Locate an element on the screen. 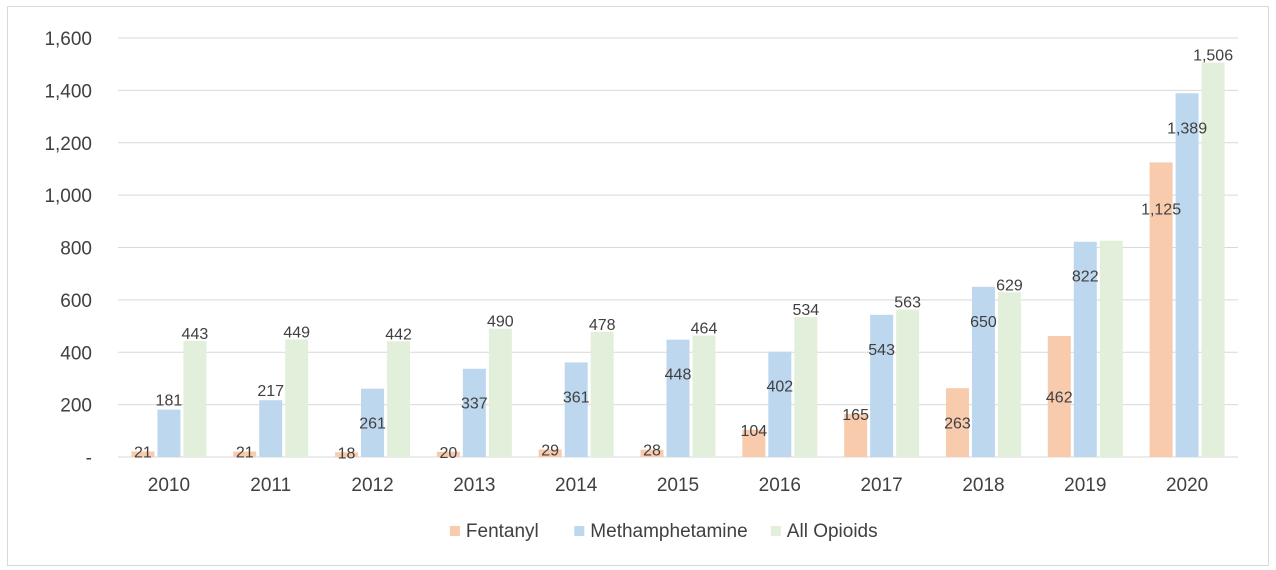  bar-methamphetamine-2012 is located at coordinates (373, 422).